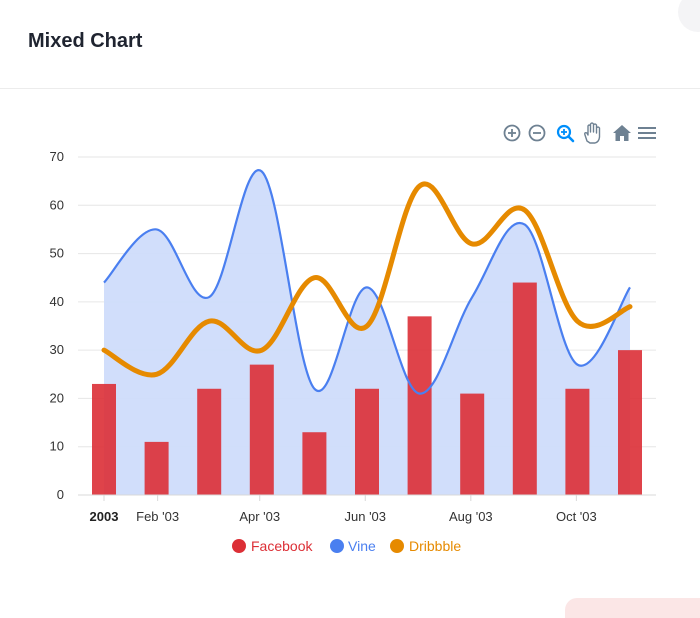  What do you see at coordinates (57, 446) in the screenshot?
I see `y-tick-label: 10` at bounding box center [57, 446].